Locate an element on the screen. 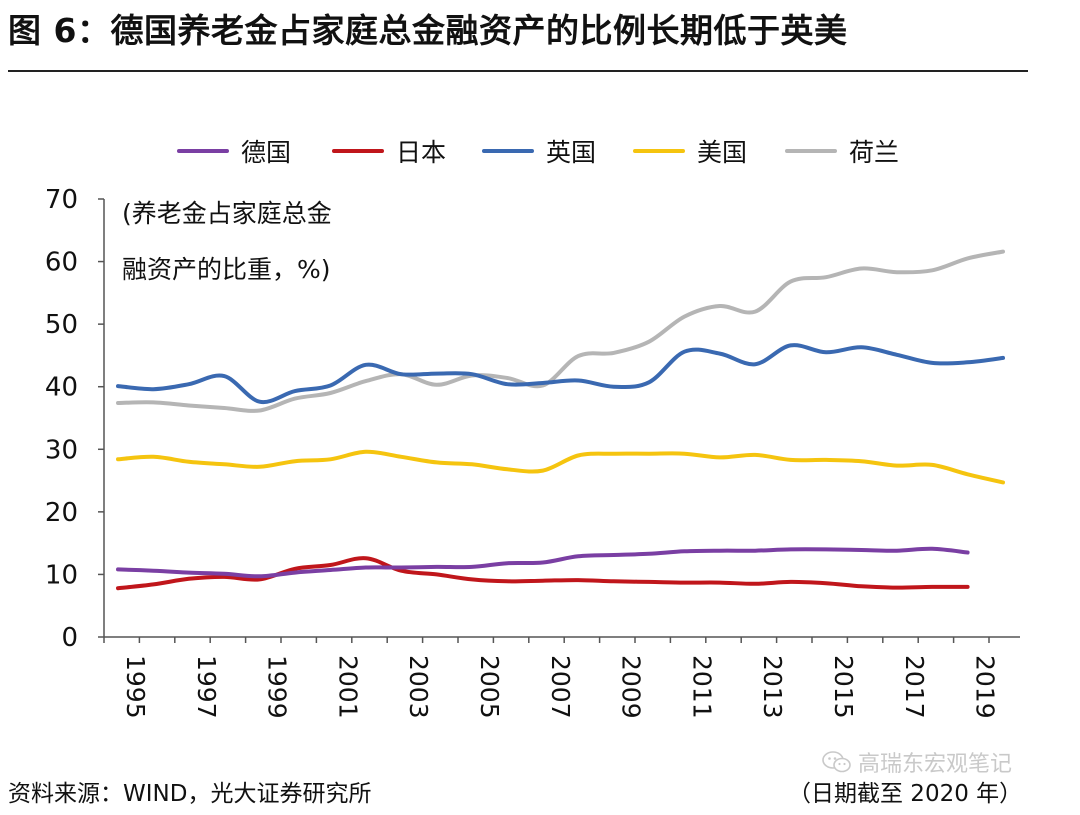 The image size is (1080, 815). x-tick-label: 2017 is located at coordinates (914, 687).